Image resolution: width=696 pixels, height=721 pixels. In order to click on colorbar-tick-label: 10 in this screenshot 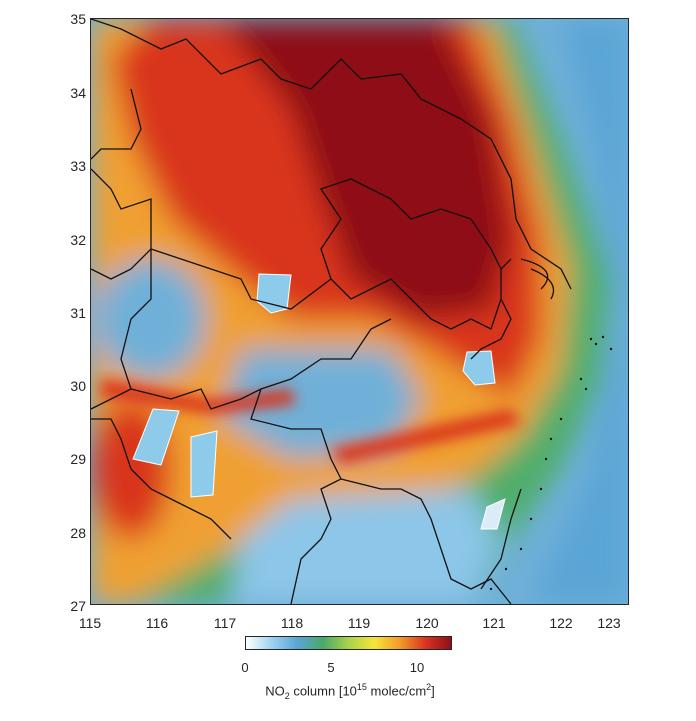, I will do `click(417, 667)`.